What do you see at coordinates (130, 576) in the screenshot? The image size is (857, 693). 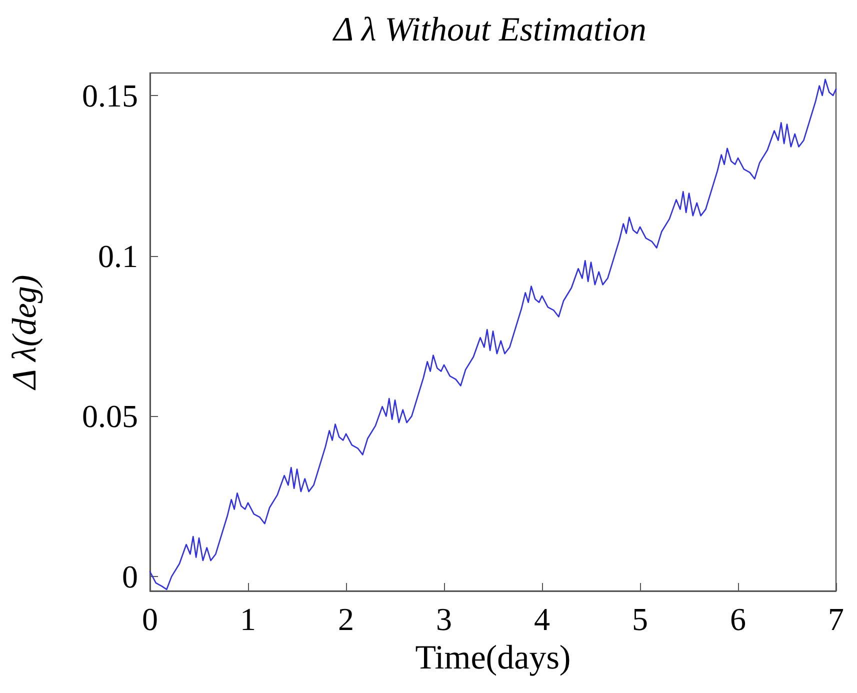 I see `y-tick-label: 0` at bounding box center [130, 576].